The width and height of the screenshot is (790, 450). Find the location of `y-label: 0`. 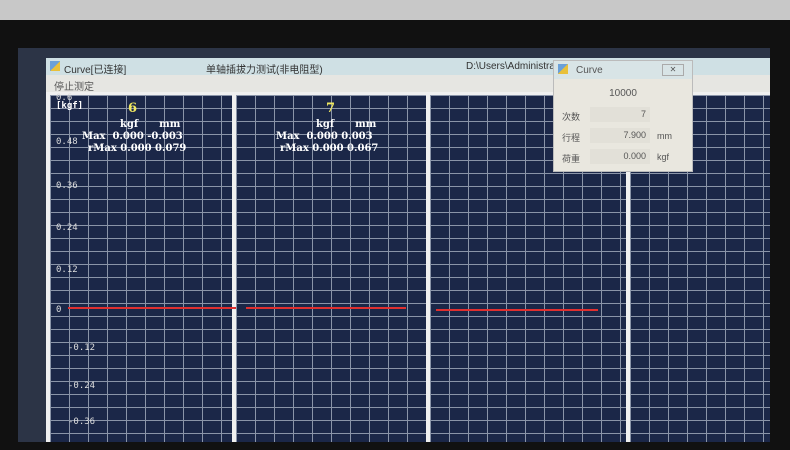

y-label: 0 is located at coordinates (59, 310).